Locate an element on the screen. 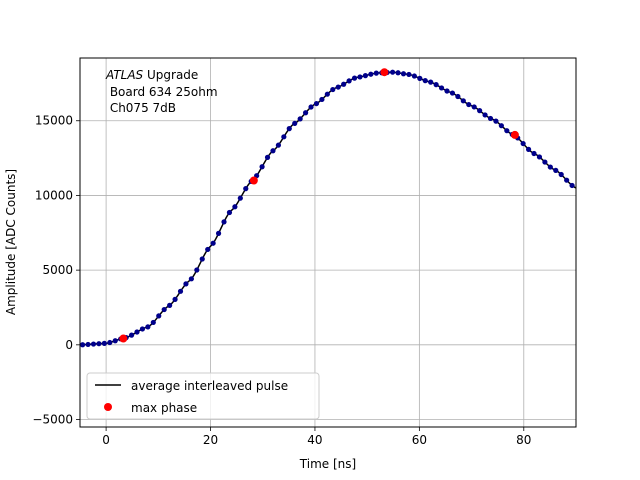 This screenshot has height=480, width=640. svg-text: ATLAS Upgrade is located at coordinates (151, 75).